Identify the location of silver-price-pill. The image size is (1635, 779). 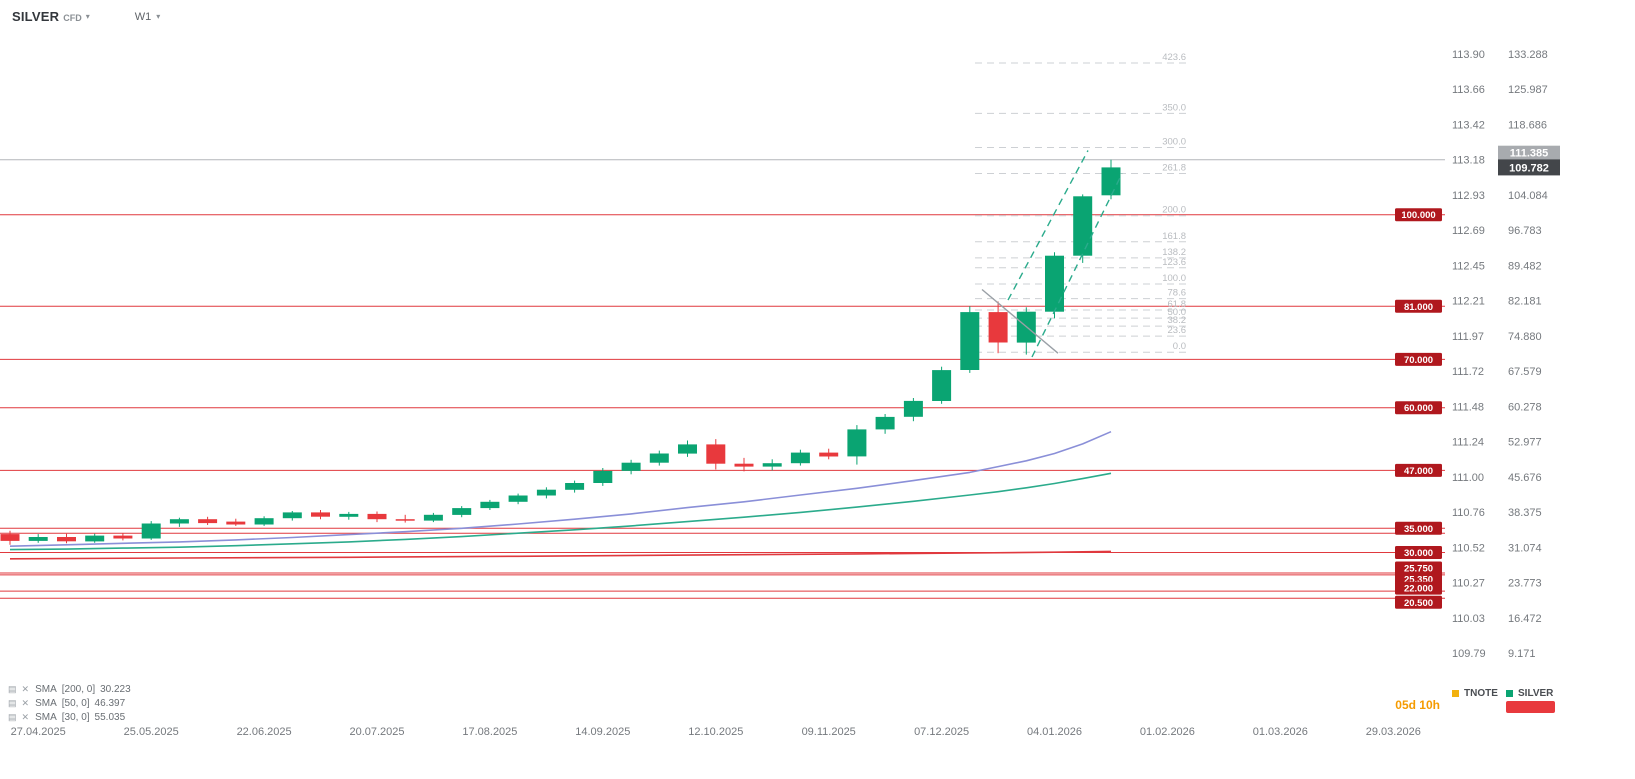
(1530, 707).